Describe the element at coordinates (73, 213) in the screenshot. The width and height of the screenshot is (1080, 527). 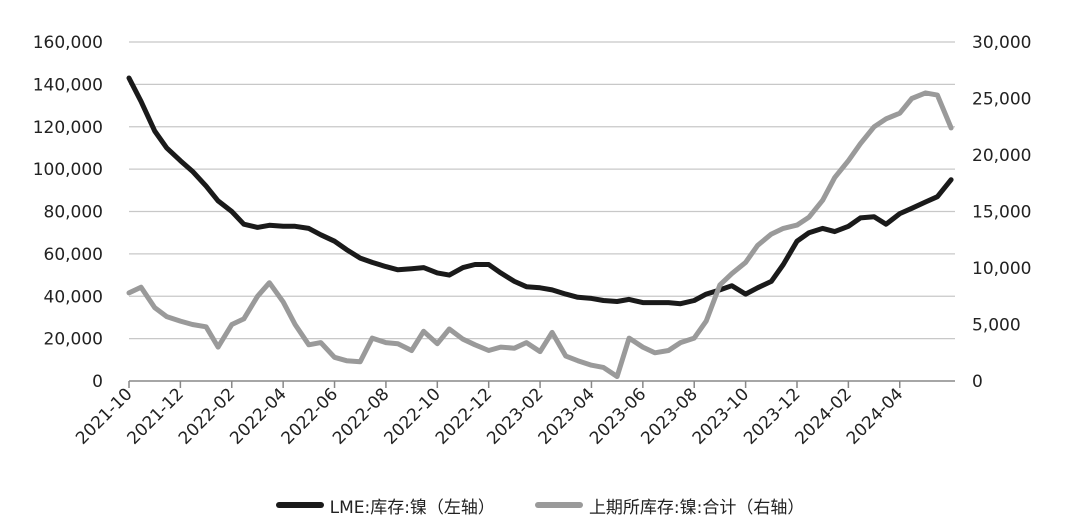
I see `left-tick-label: 80,000` at that location.